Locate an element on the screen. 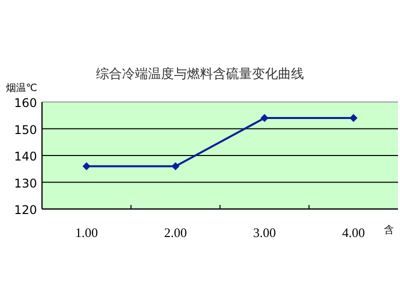  x-tick-label: 2.00 is located at coordinates (175, 232).